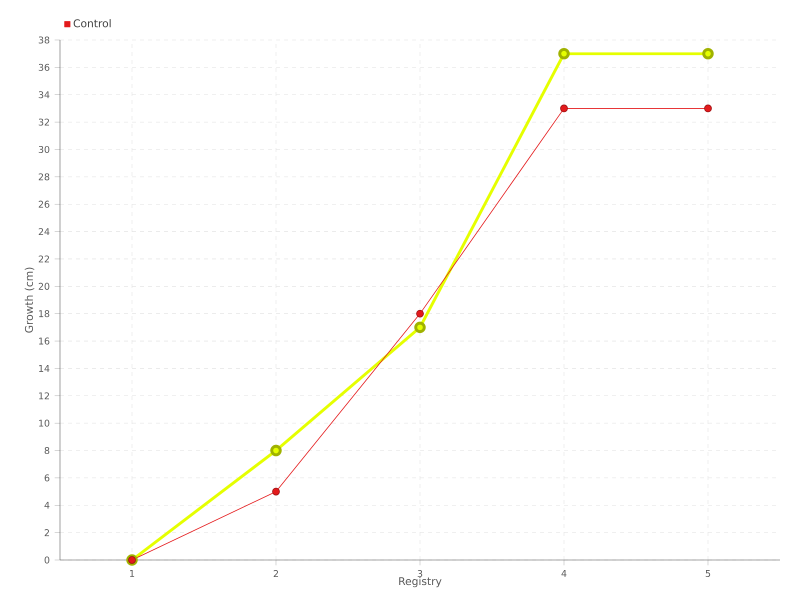 The image size is (800, 600). What do you see at coordinates (563, 573) in the screenshot?
I see `x-tick-label: 4` at bounding box center [563, 573].